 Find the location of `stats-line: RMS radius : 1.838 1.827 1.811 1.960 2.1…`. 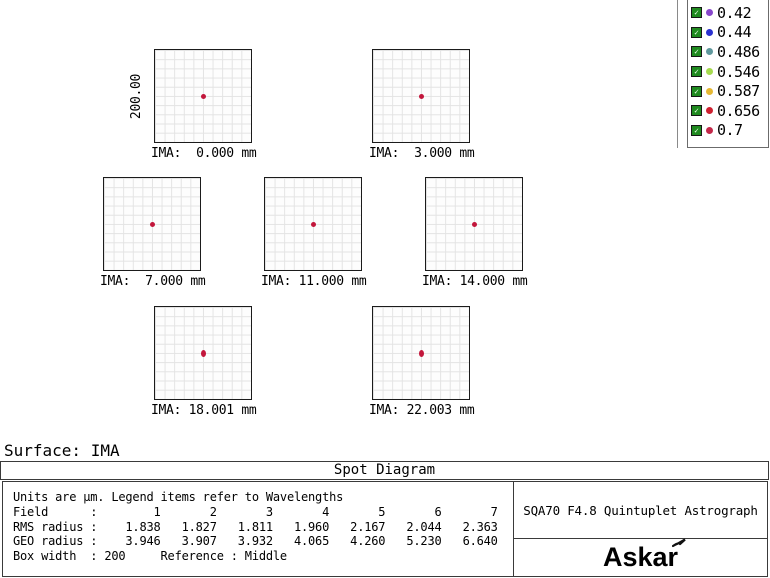

stats-line: RMS radius : 1.838 1.827 1.811 1.960 2.1… is located at coordinates (255, 526).